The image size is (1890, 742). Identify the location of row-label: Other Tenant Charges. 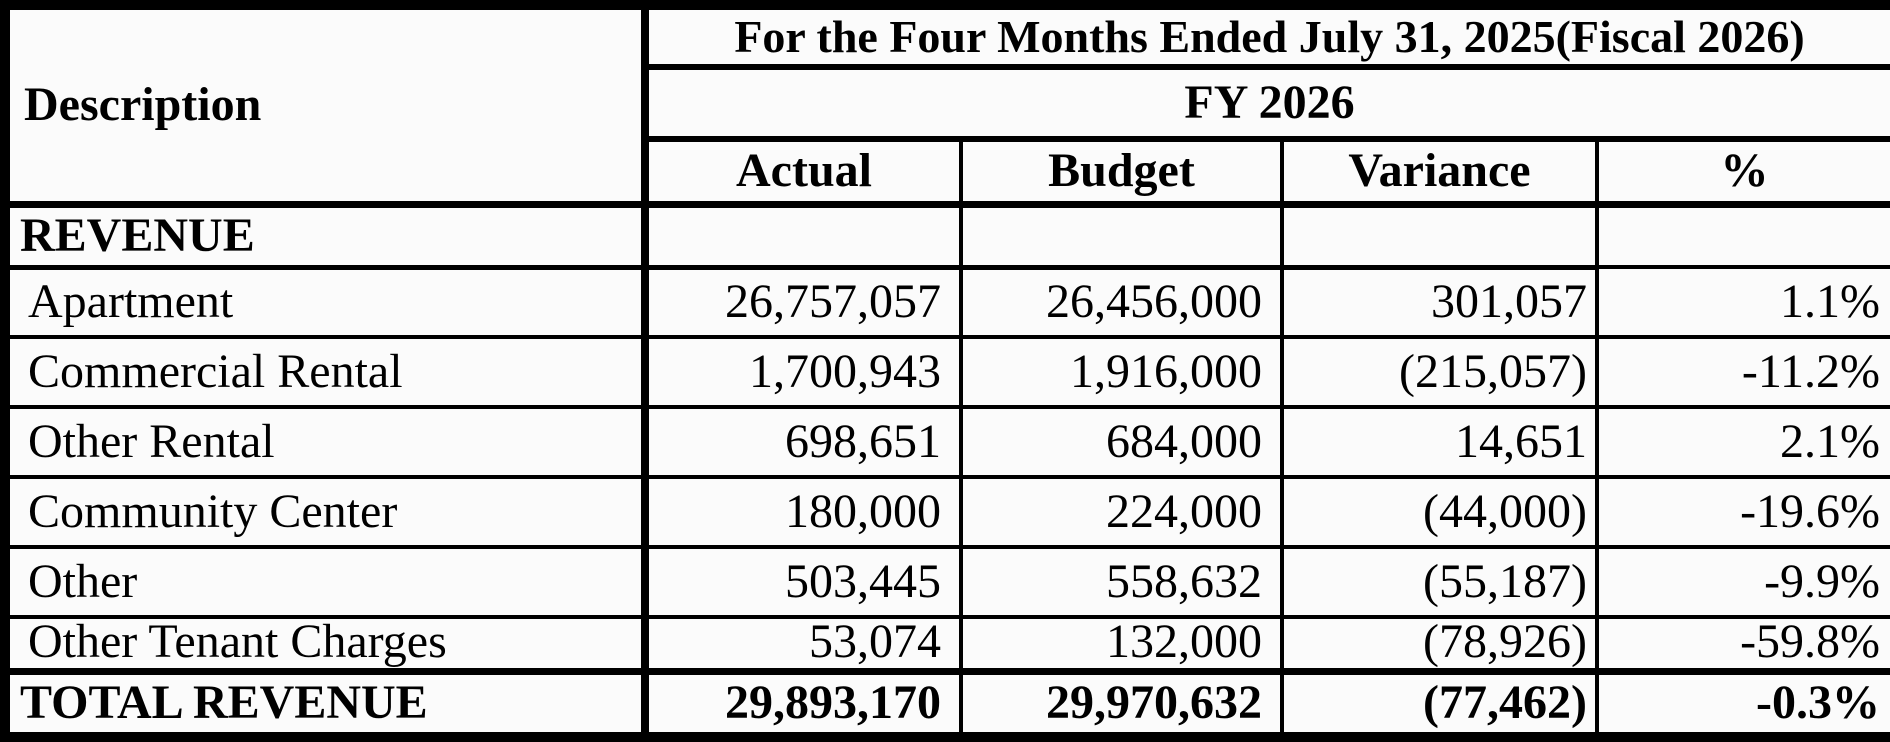
(326, 644).